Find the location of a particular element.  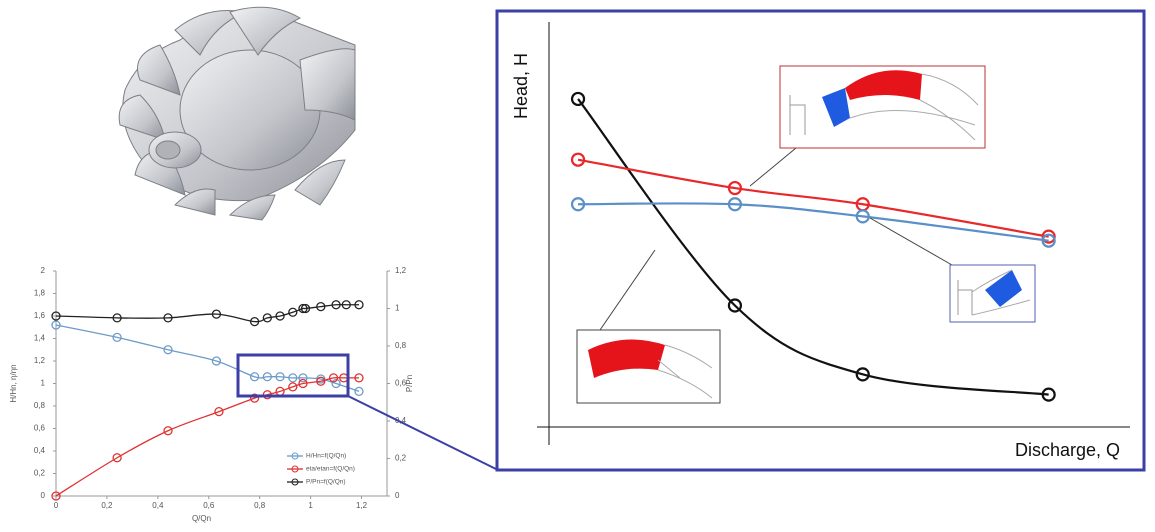

y-tick-label: 1 is located at coordinates (43, 383).